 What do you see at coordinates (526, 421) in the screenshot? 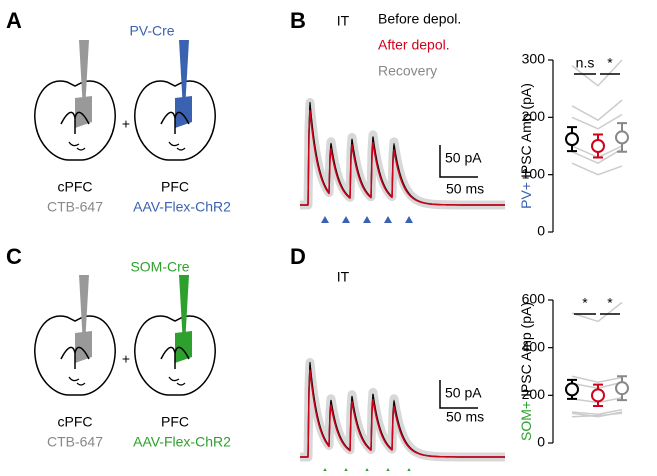
I see `y-axis-label-prefix: SOM+` at bounding box center [526, 421].